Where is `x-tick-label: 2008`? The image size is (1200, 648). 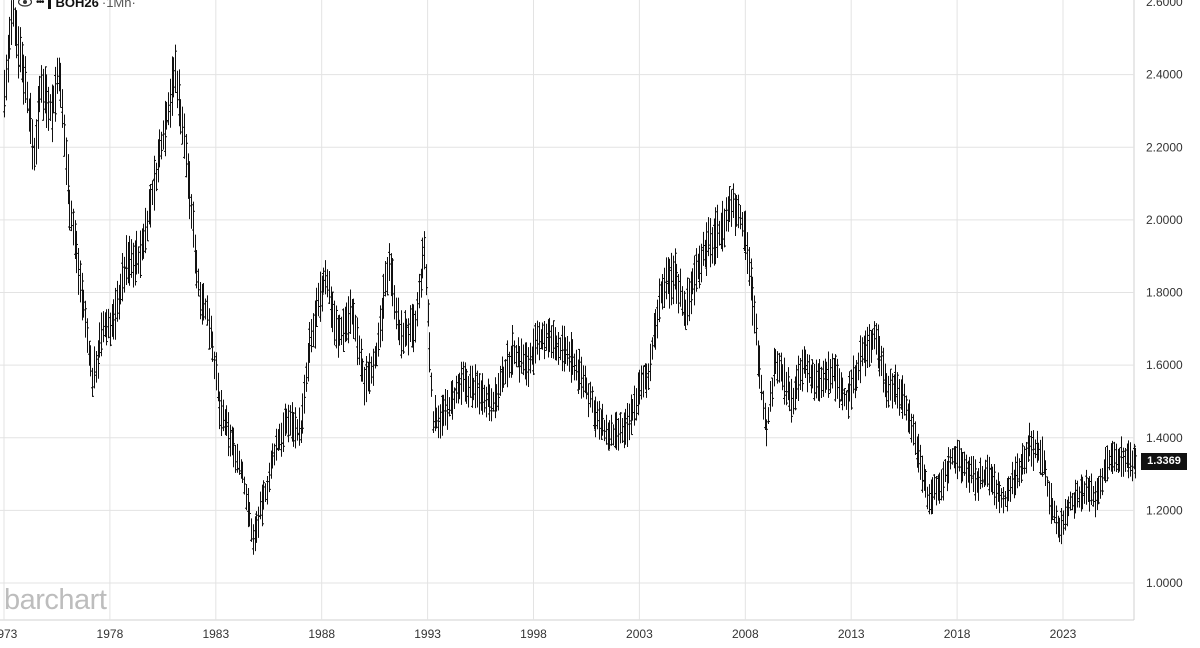 x-tick-label: 2008 is located at coordinates (745, 634).